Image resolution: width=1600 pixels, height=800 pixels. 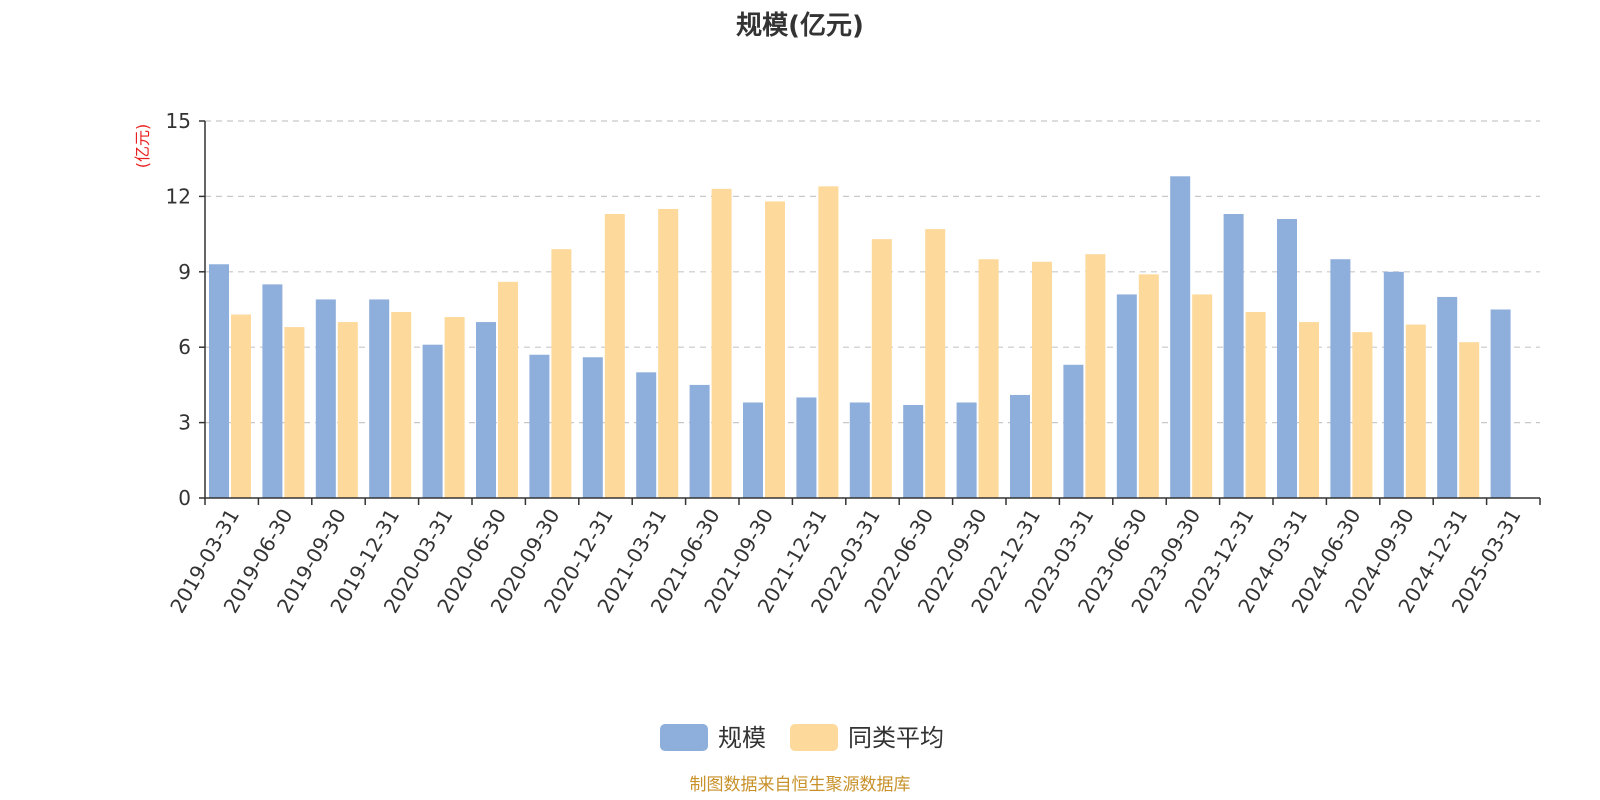 I want to click on legend: 规模 同类平均, so click(x=802, y=738).